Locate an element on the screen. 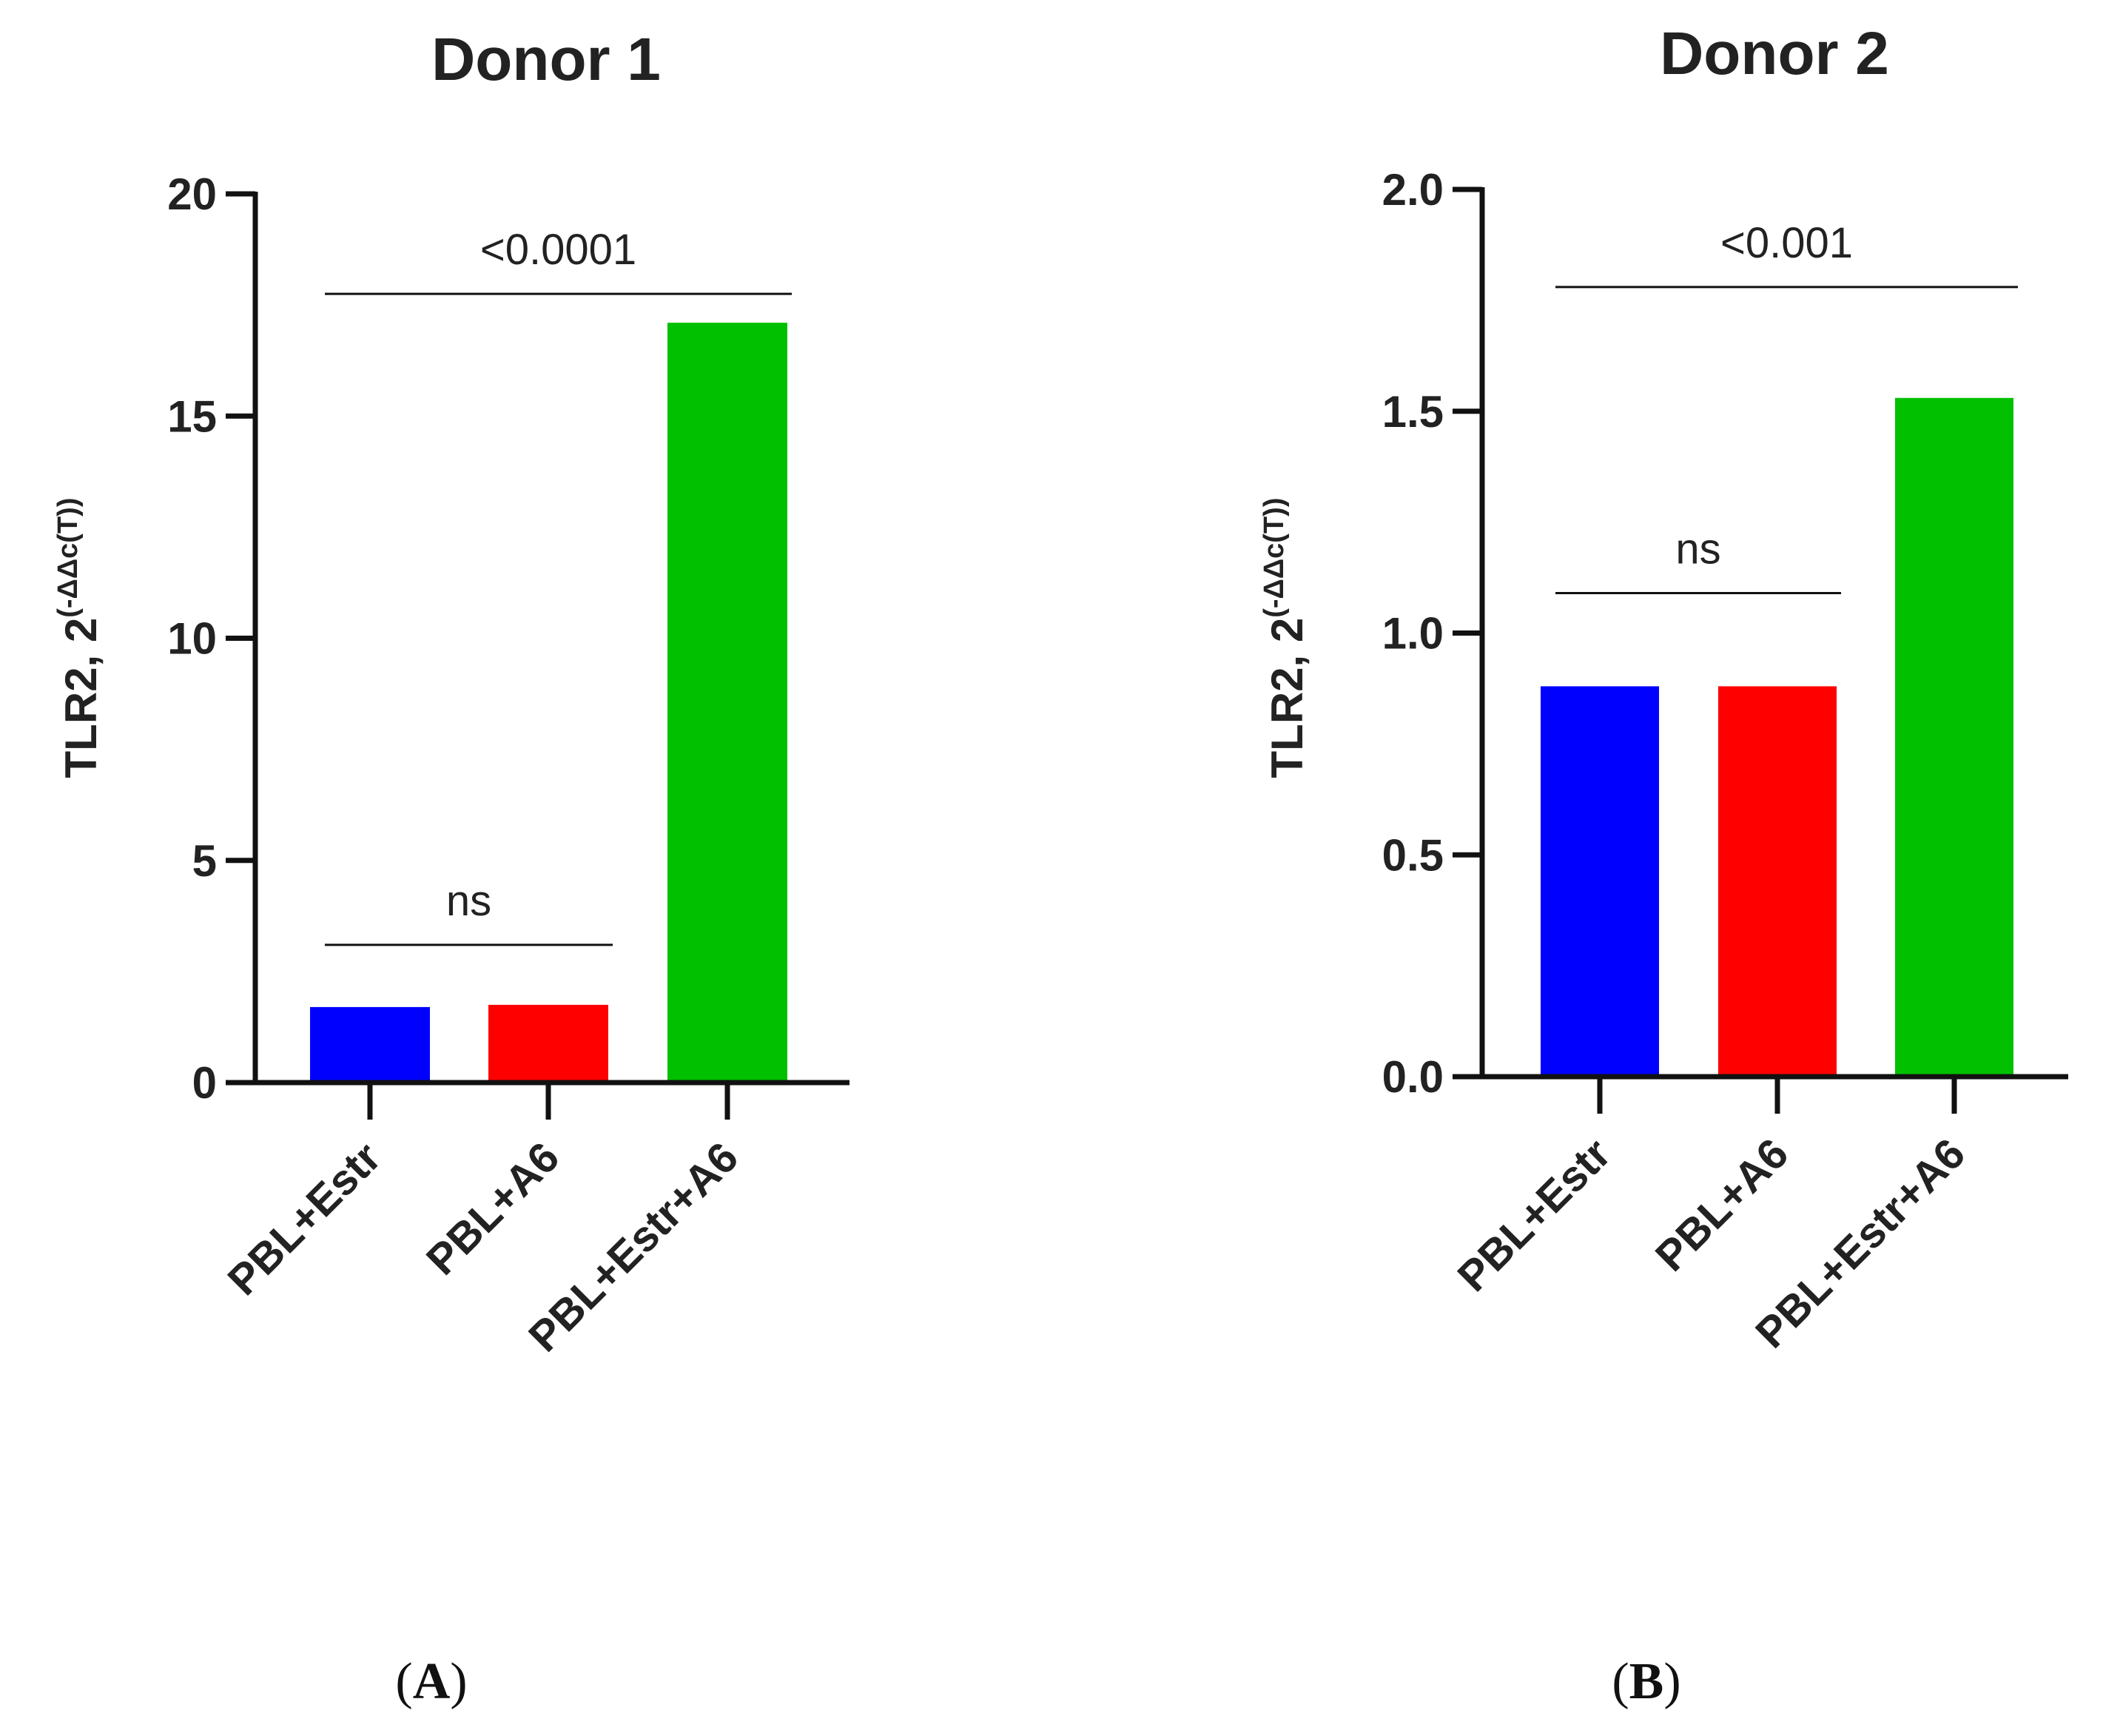 The width and height of the screenshot is (2103, 1736). panel-letter: B is located at coordinates (1646, 1681).